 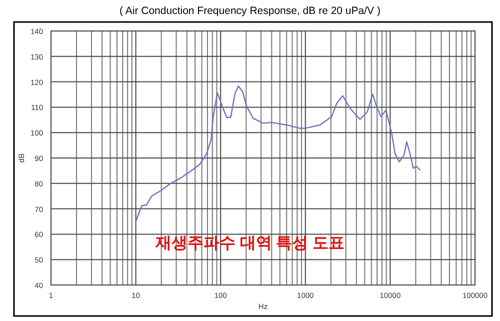 I want to click on chart-title: ( Air Conduction Frequency Response, dB re 20 uPa/V ), so click(x=250, y=11).